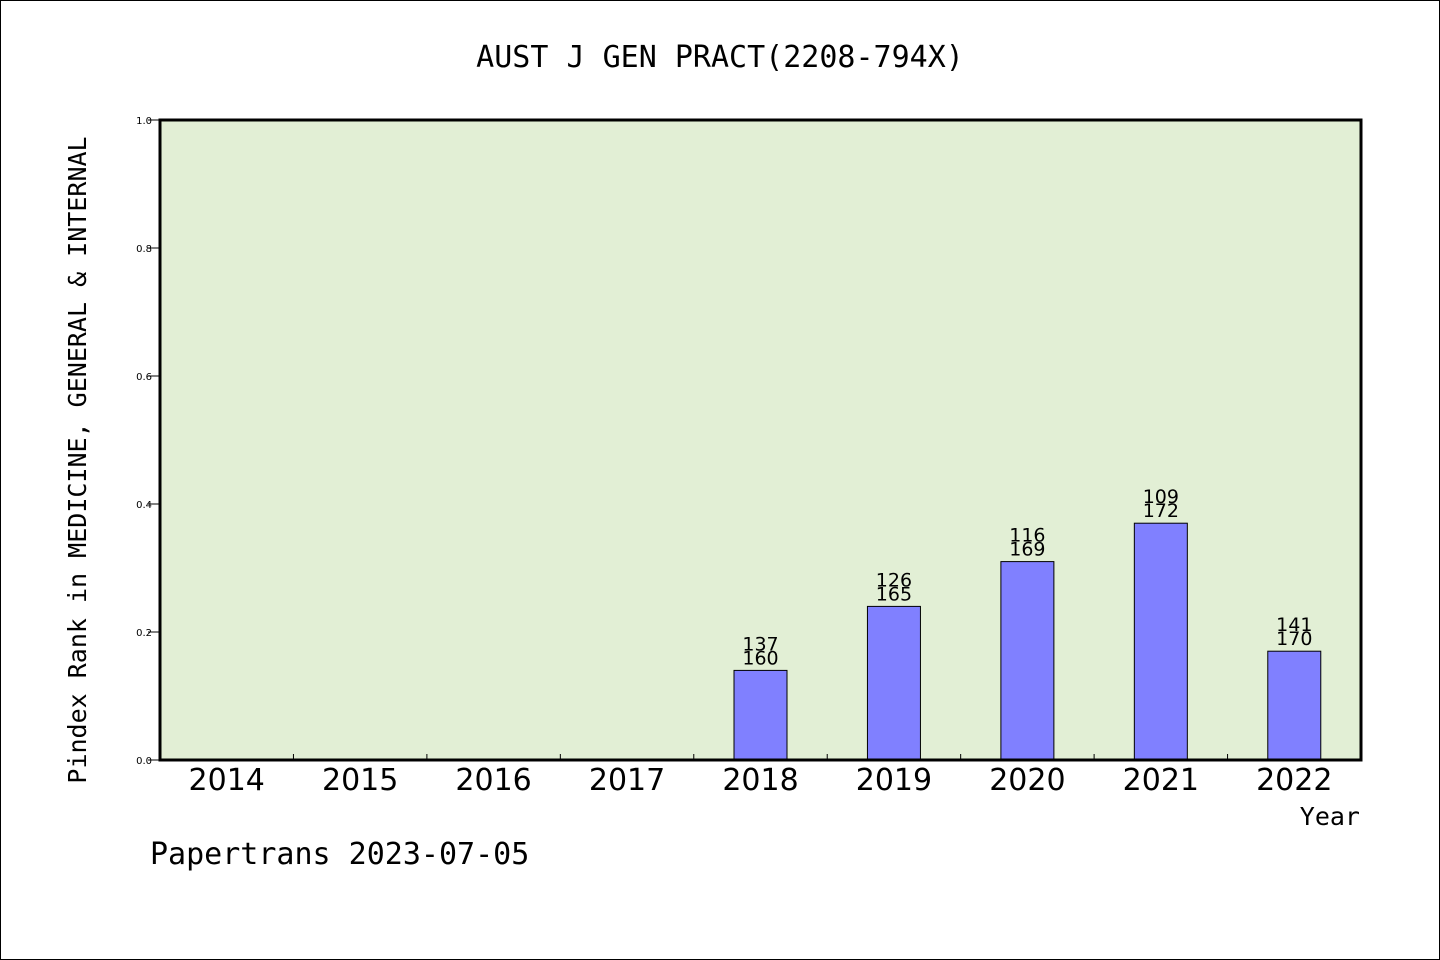 The width and height of the screenshot is (1440, 960). Describe the element at coordinates (894, 780) in the screenshot. I see `x-tick-label: 2019` at that location.